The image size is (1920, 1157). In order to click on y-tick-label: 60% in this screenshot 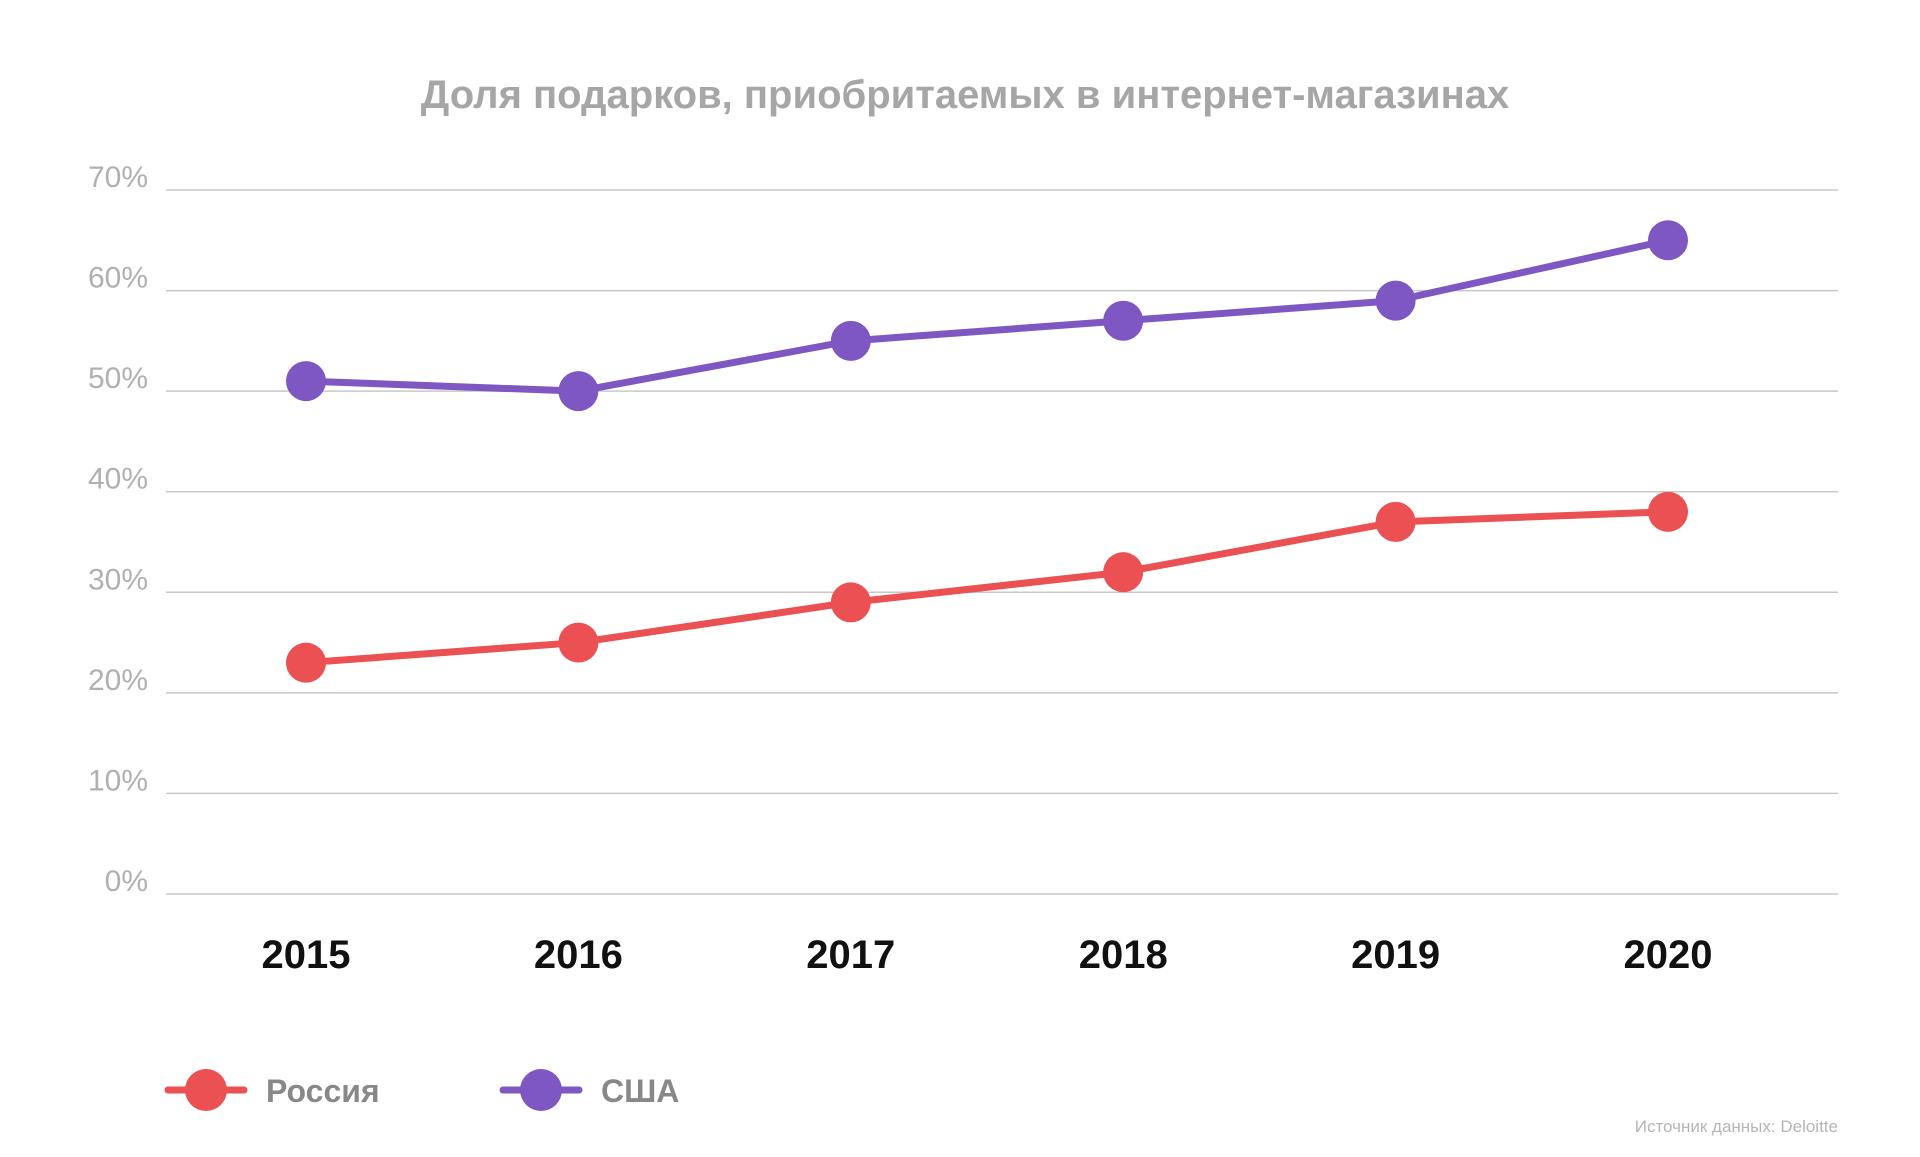, I will do `click(118, 278)`.